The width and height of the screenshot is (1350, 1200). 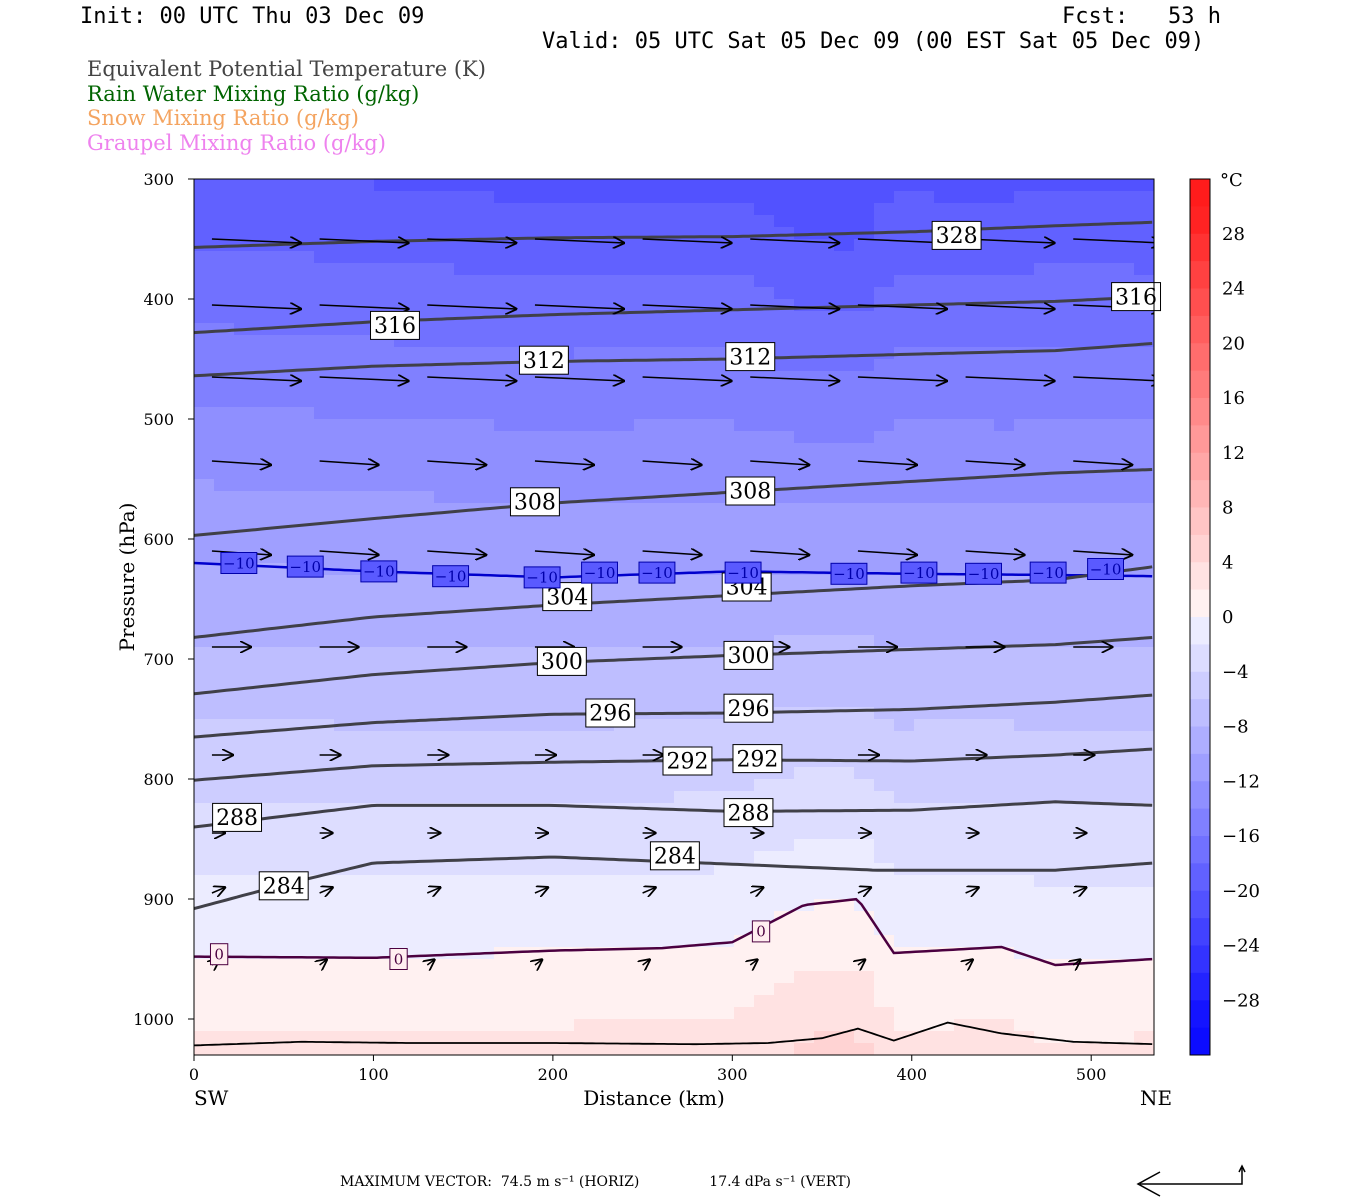 What do you see at coordinates (158, 779) in the screenshot?
I see `y-tick-label: 800` at bounding box center [158, 779].